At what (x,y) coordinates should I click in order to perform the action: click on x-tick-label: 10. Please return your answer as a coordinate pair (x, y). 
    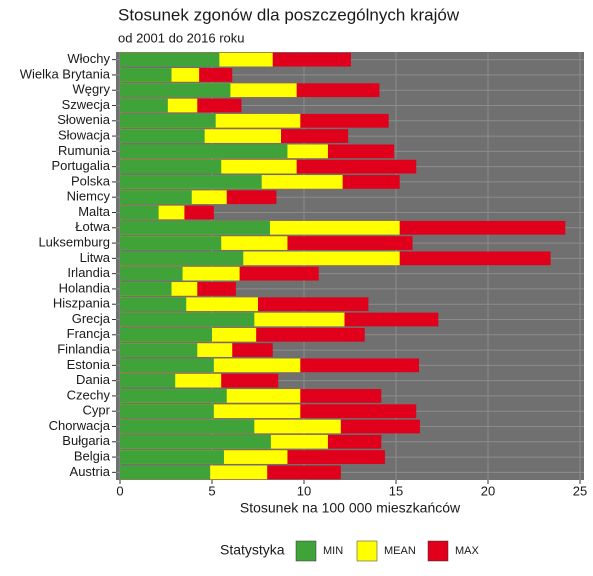
    Looking at the image, I should click on (304, 490).